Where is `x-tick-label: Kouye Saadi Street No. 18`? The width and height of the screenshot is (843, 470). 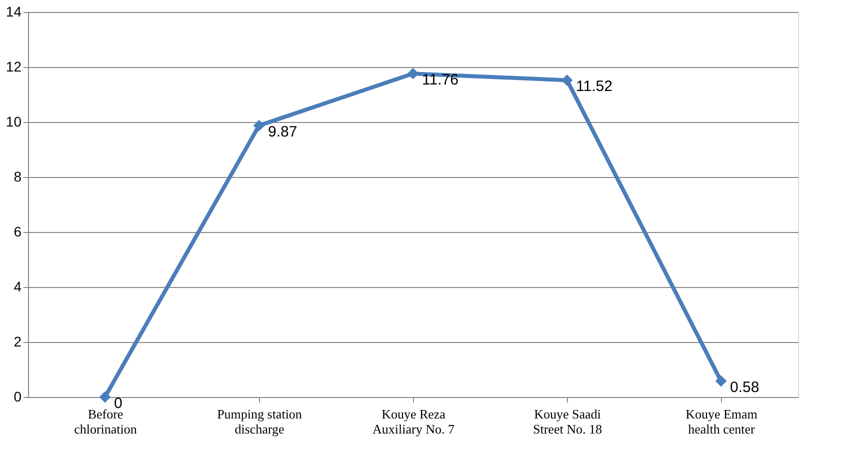 x-tick-label: Kouye Saadi Street No. 18 is located at coordinates (567, 421).